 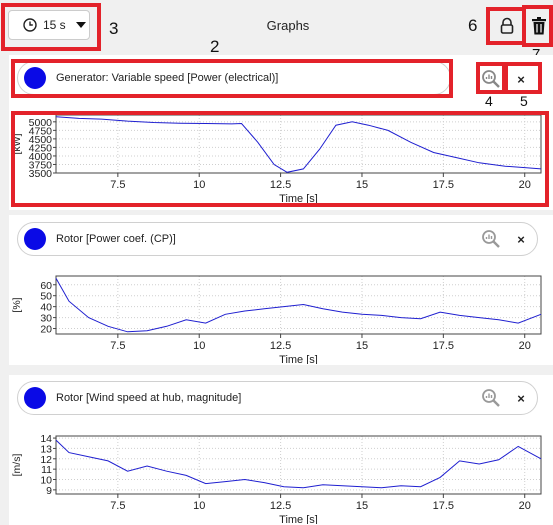 I want to click on trash-icon, so click(x=539, y=26).